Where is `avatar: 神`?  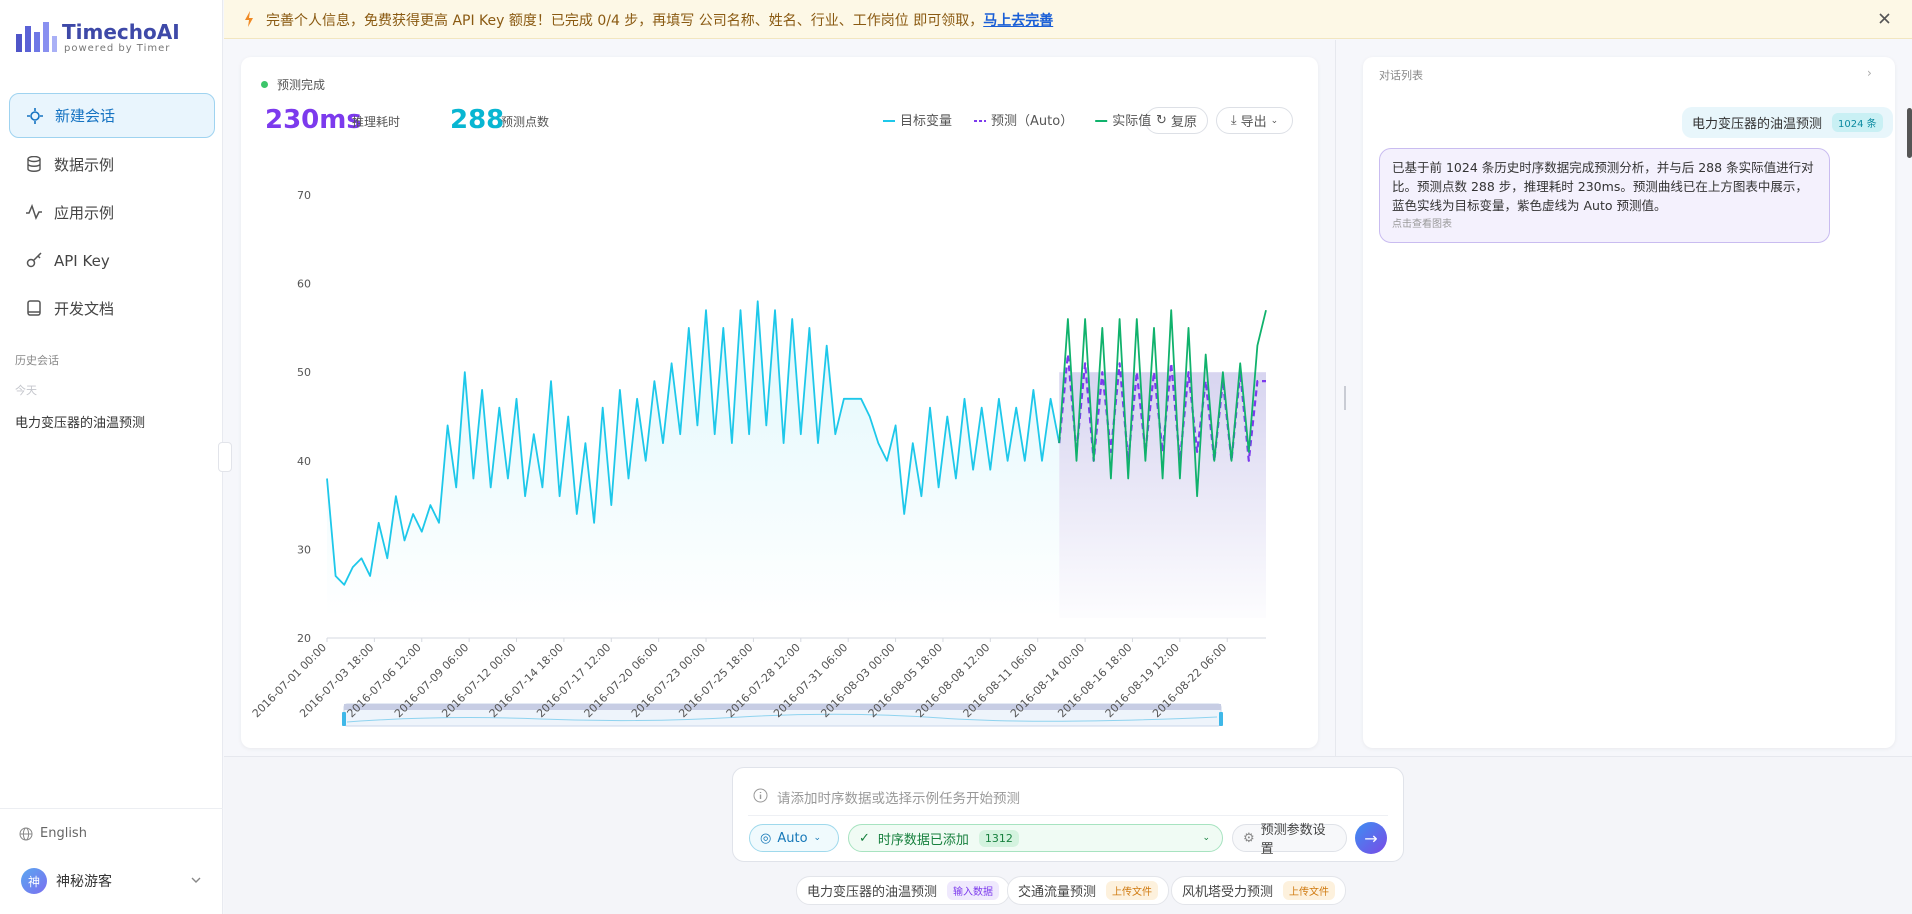
avatar: 神 is located at coordinates (34, 881).